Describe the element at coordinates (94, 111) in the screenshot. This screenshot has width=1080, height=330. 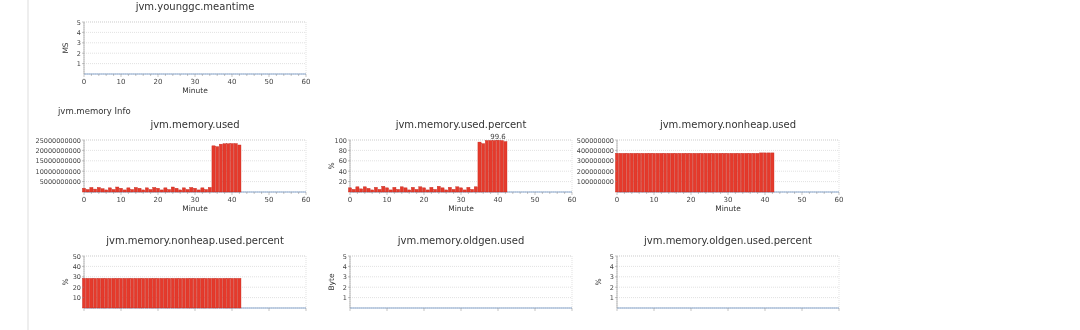
I see `text: jvm.memory Info` at that location.